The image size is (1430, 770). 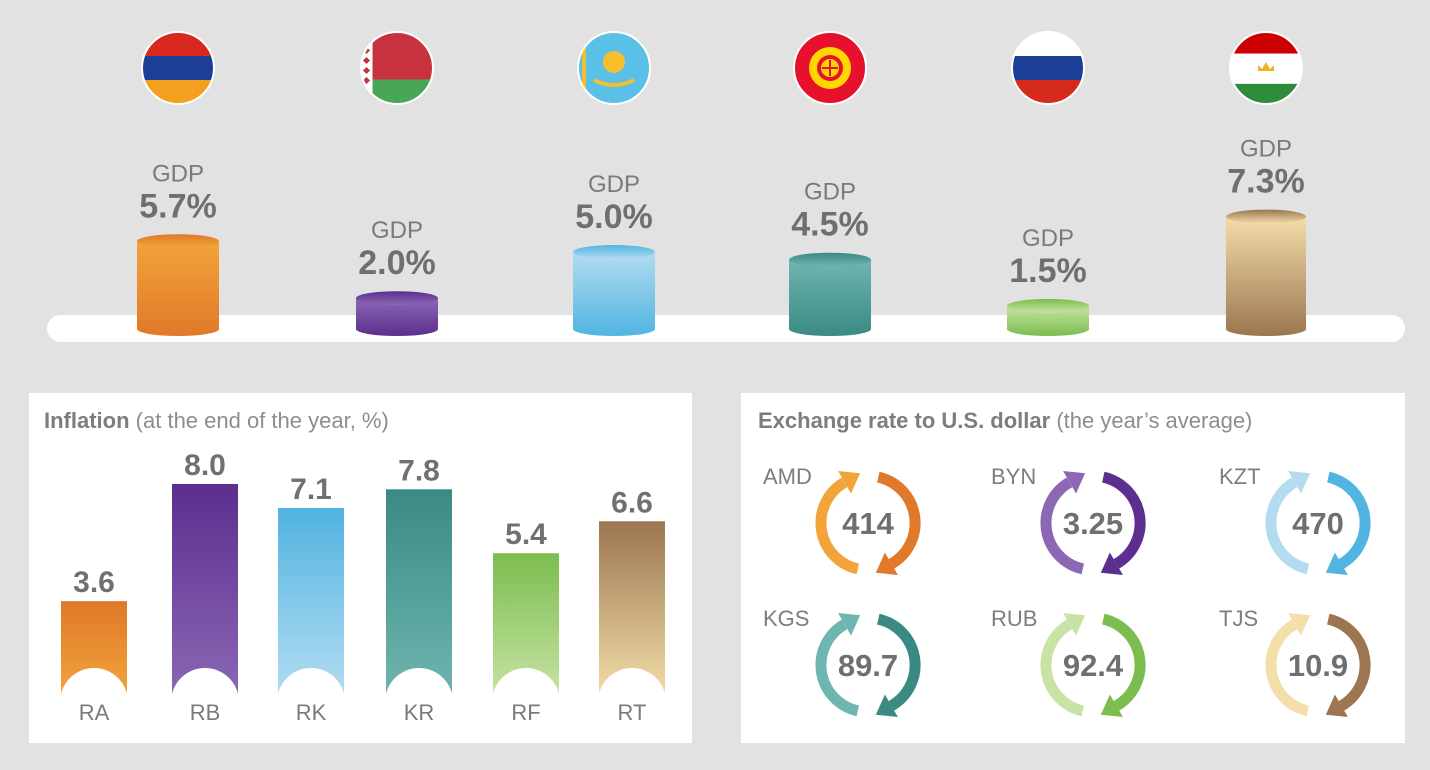 I want to click on gdp-value-label: 1.5%, so click(x=1048, y=271).